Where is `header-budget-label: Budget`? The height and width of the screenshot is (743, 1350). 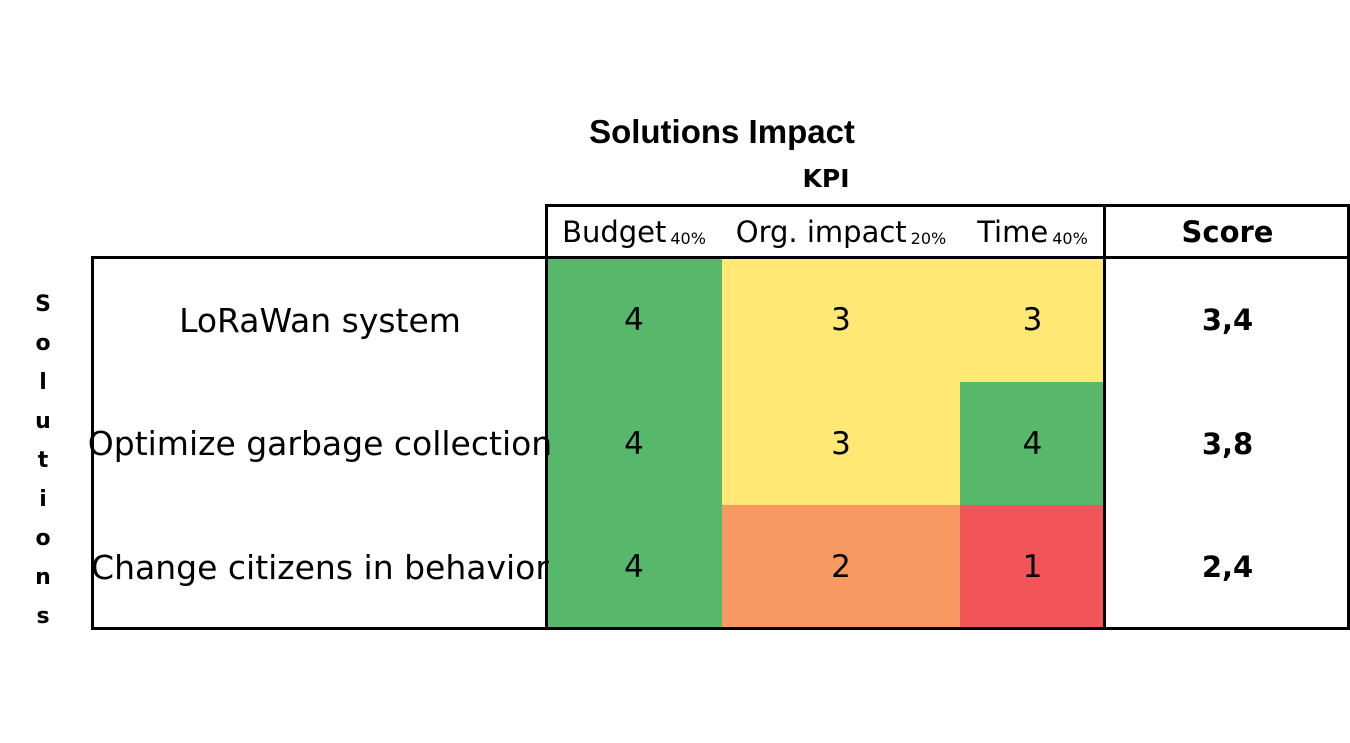 header-budget-label: Budget is located at coordinates (614, 232).